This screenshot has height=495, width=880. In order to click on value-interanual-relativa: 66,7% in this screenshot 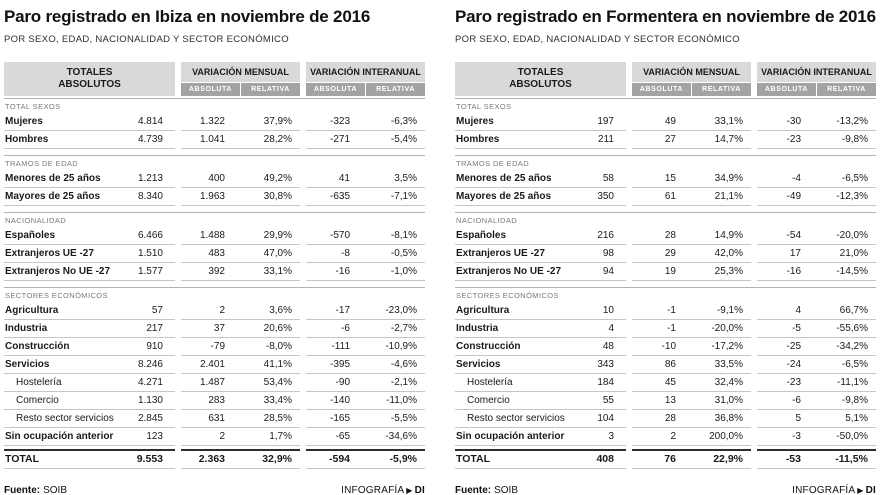, I will do `click(853, 310)`.